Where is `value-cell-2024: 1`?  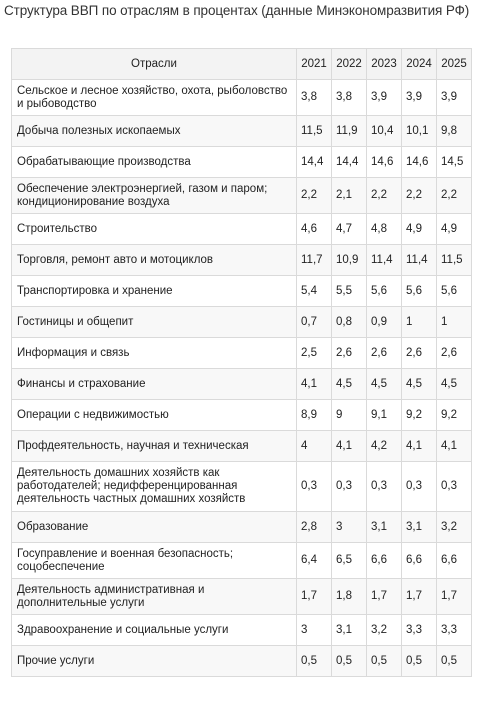 value-cell-2024: 1 is located at coordinates (419, 322).